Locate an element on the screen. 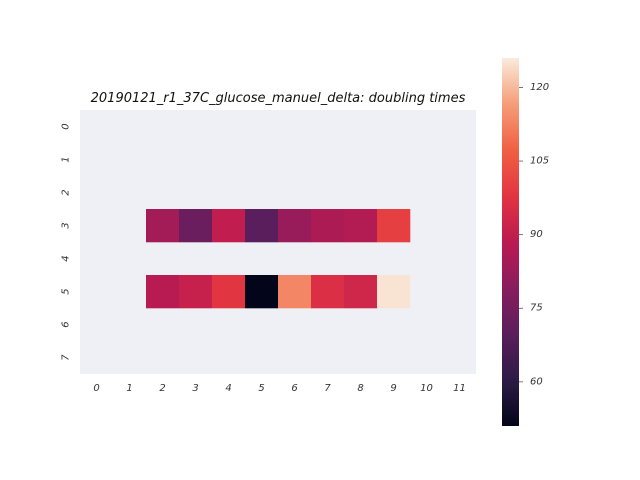  y-tick-label: 0 is located at coordinates (66, 126).